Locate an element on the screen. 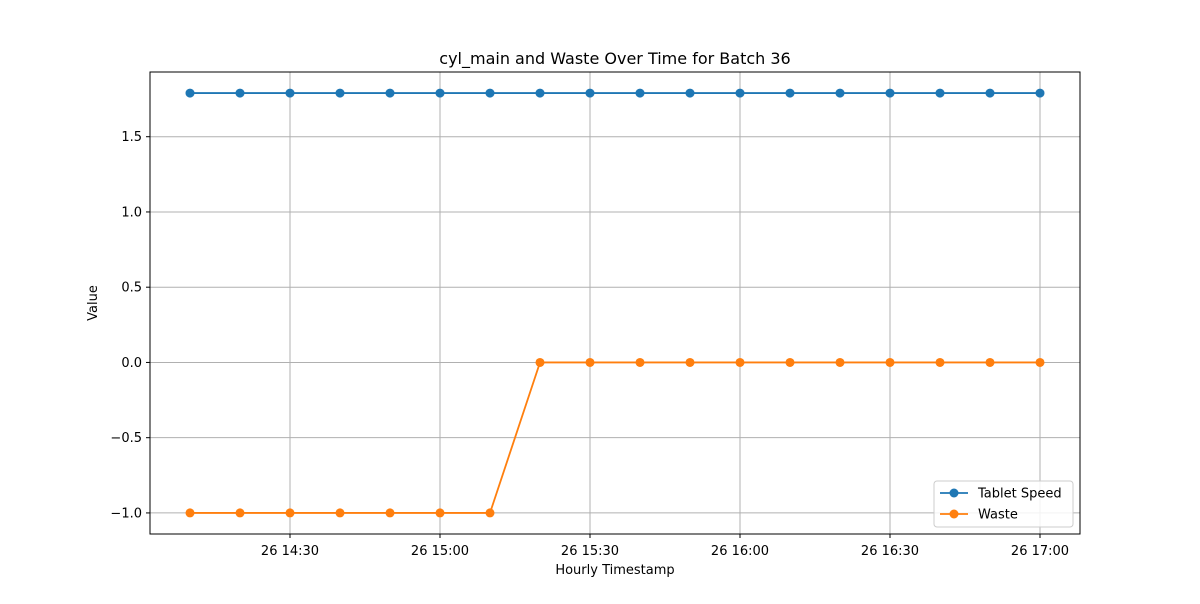 The height and width of the screenshot is (604, 1200). y-tick-label: 0.0 is located at coordinates (131, 363).